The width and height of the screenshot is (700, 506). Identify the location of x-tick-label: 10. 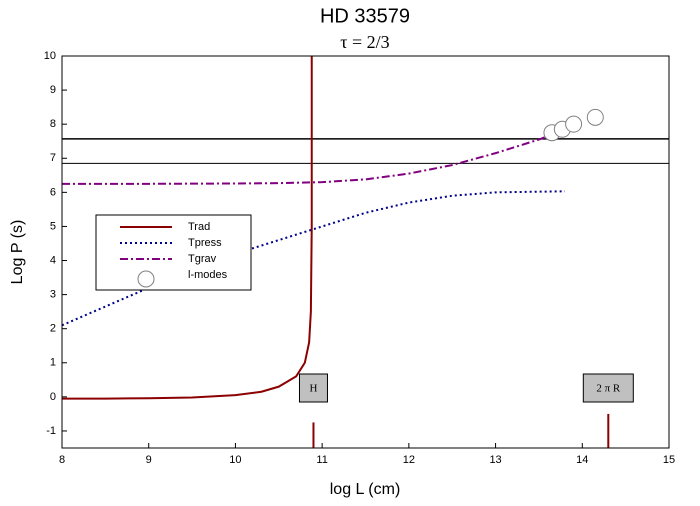
(235, 460).